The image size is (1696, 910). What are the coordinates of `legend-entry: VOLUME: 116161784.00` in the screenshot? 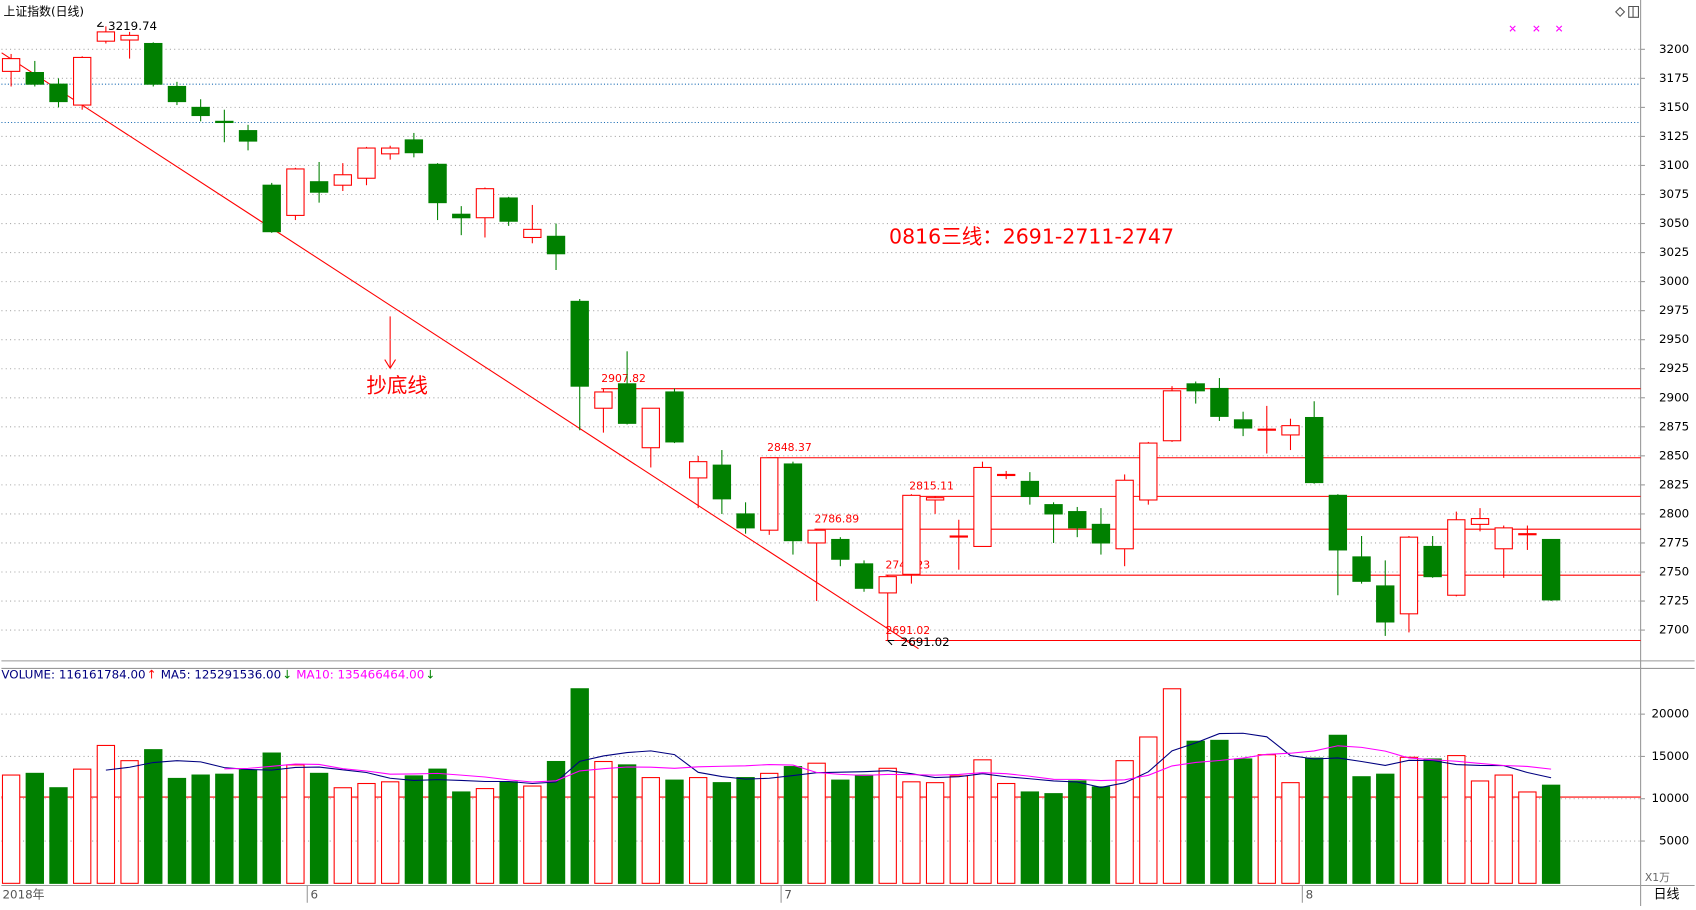 It's located at (73, 674).